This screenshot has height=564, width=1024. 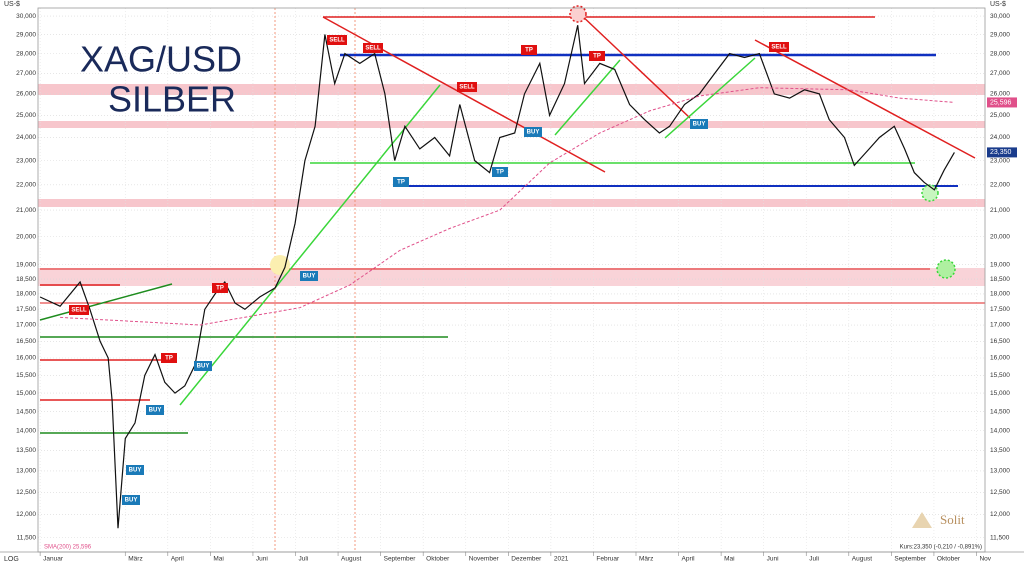 I want to click on x-tick-label: Februar, so click(x=608, y=559).